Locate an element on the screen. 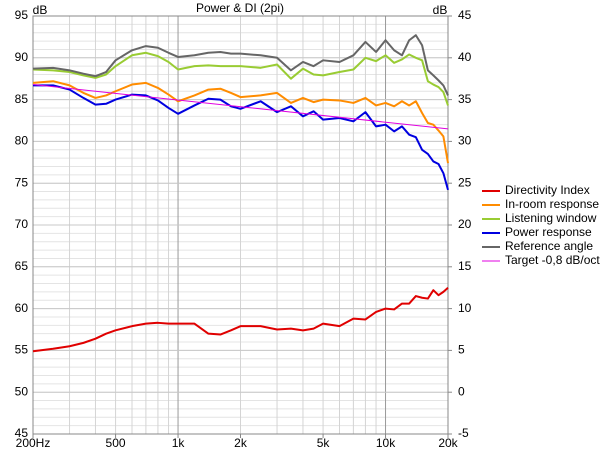 The image size is (602, 457). legend-label: Directivity Index is located at coordinates (547, 190).